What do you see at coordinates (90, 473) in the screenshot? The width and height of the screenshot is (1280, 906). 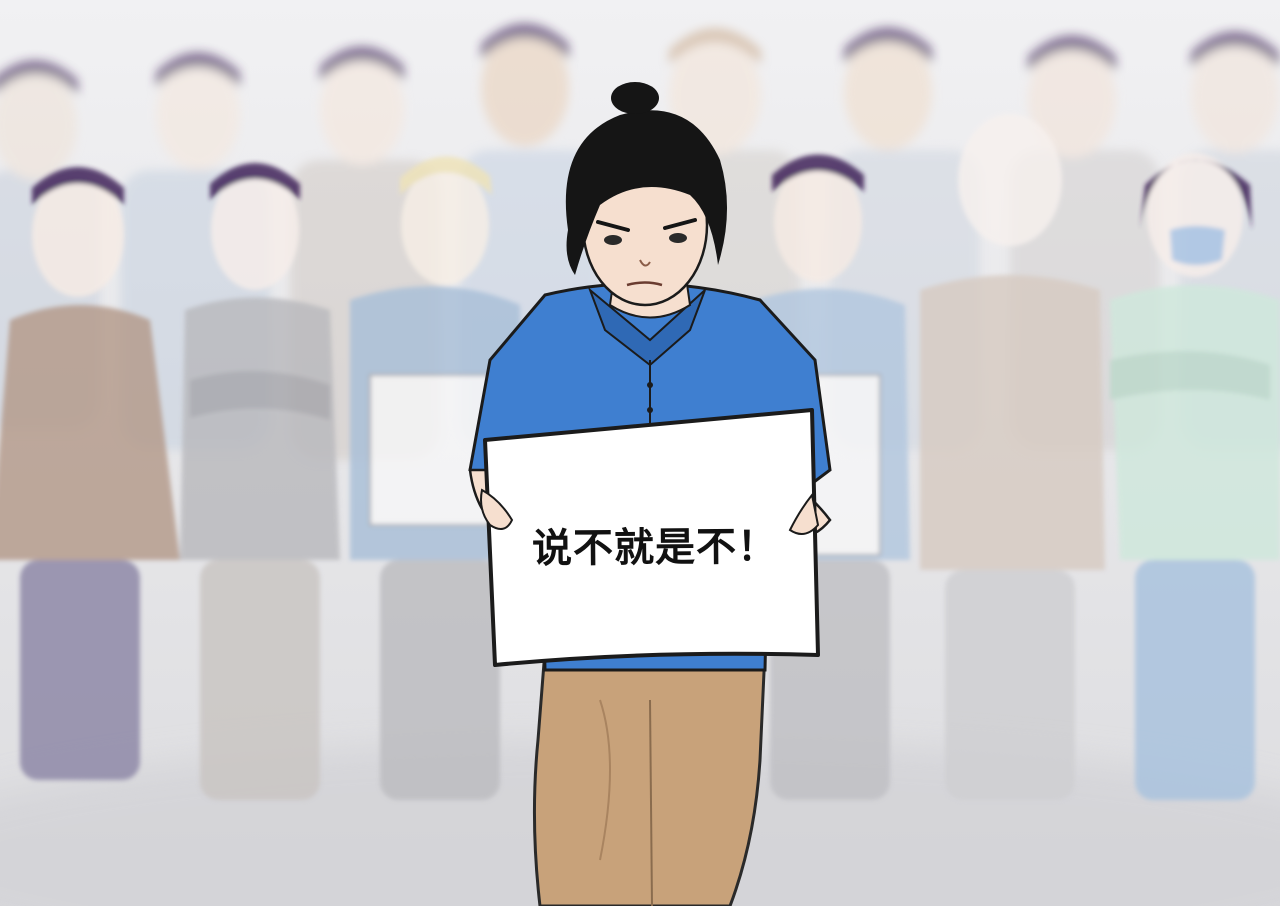 I see `crowd-person-brown-sweater` at bounding box center [90, 473].